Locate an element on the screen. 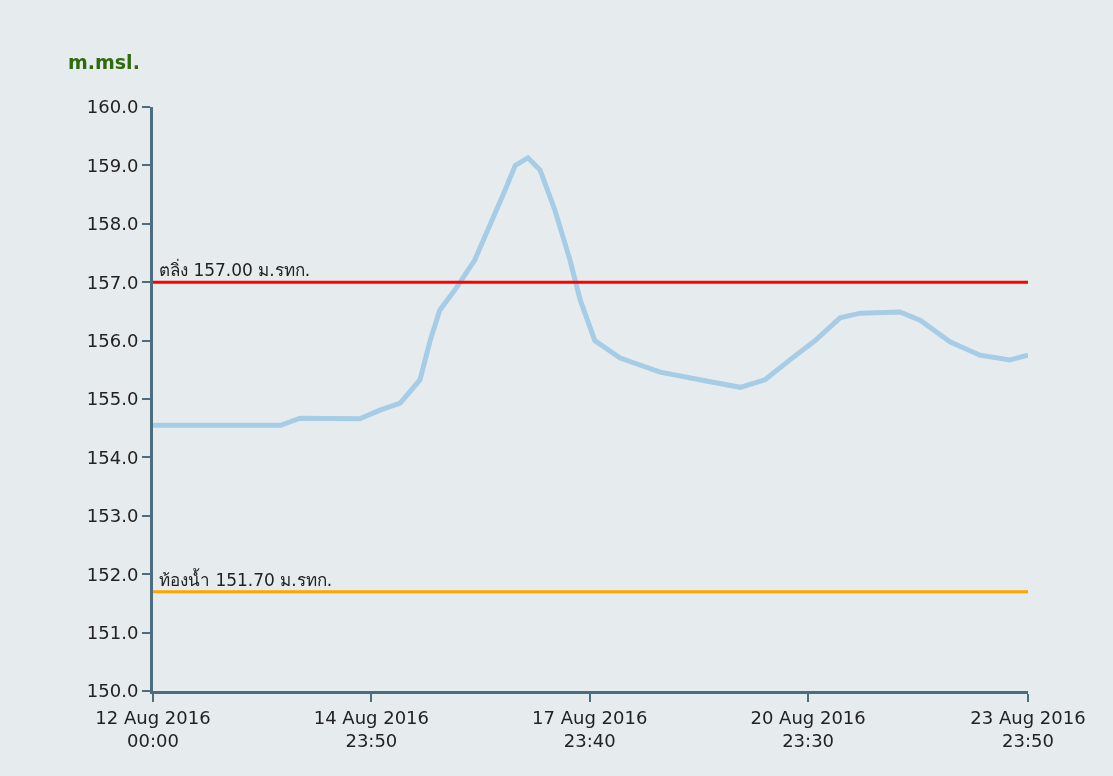 This screenshot has width=1113, height=776. x-tick-label: 14 Aug 2016 23:50 is located at coordinates (371, 728).